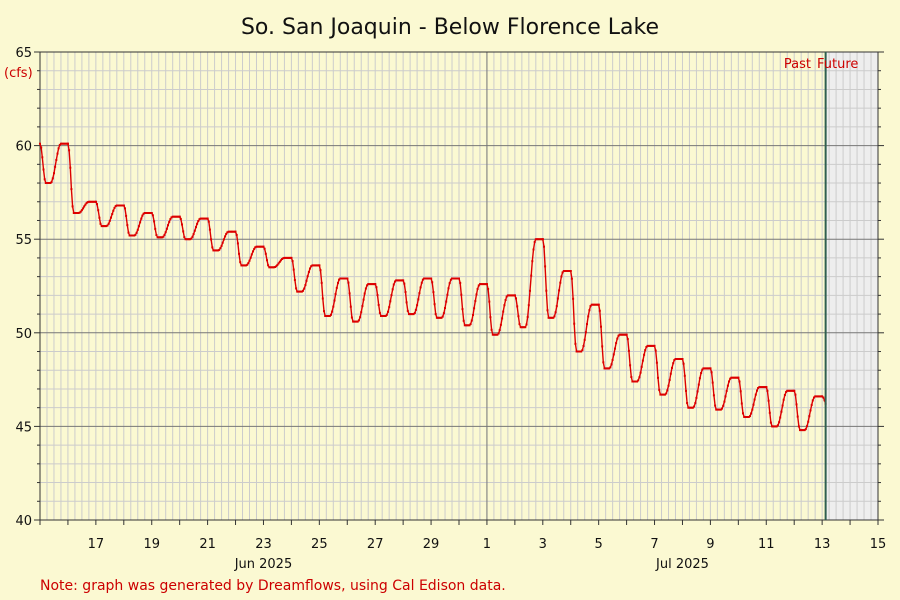 This screenshot has height=600, width=900. What do you see at coordinates (710, 544) in the screenshot?
I see `x-tick-label: 9` at bounding box center [710, 544].